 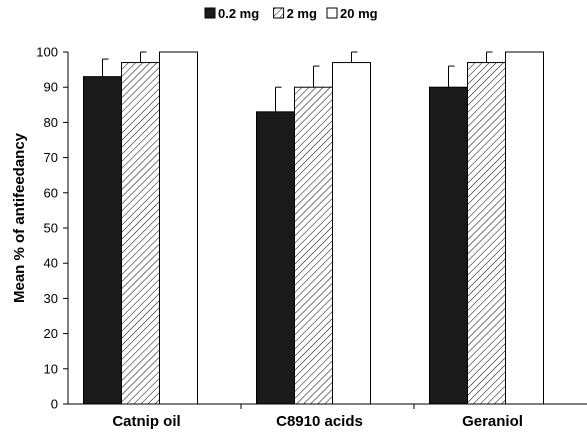 I want to click on y-tick-label: 0, so click(x=54, y=404).